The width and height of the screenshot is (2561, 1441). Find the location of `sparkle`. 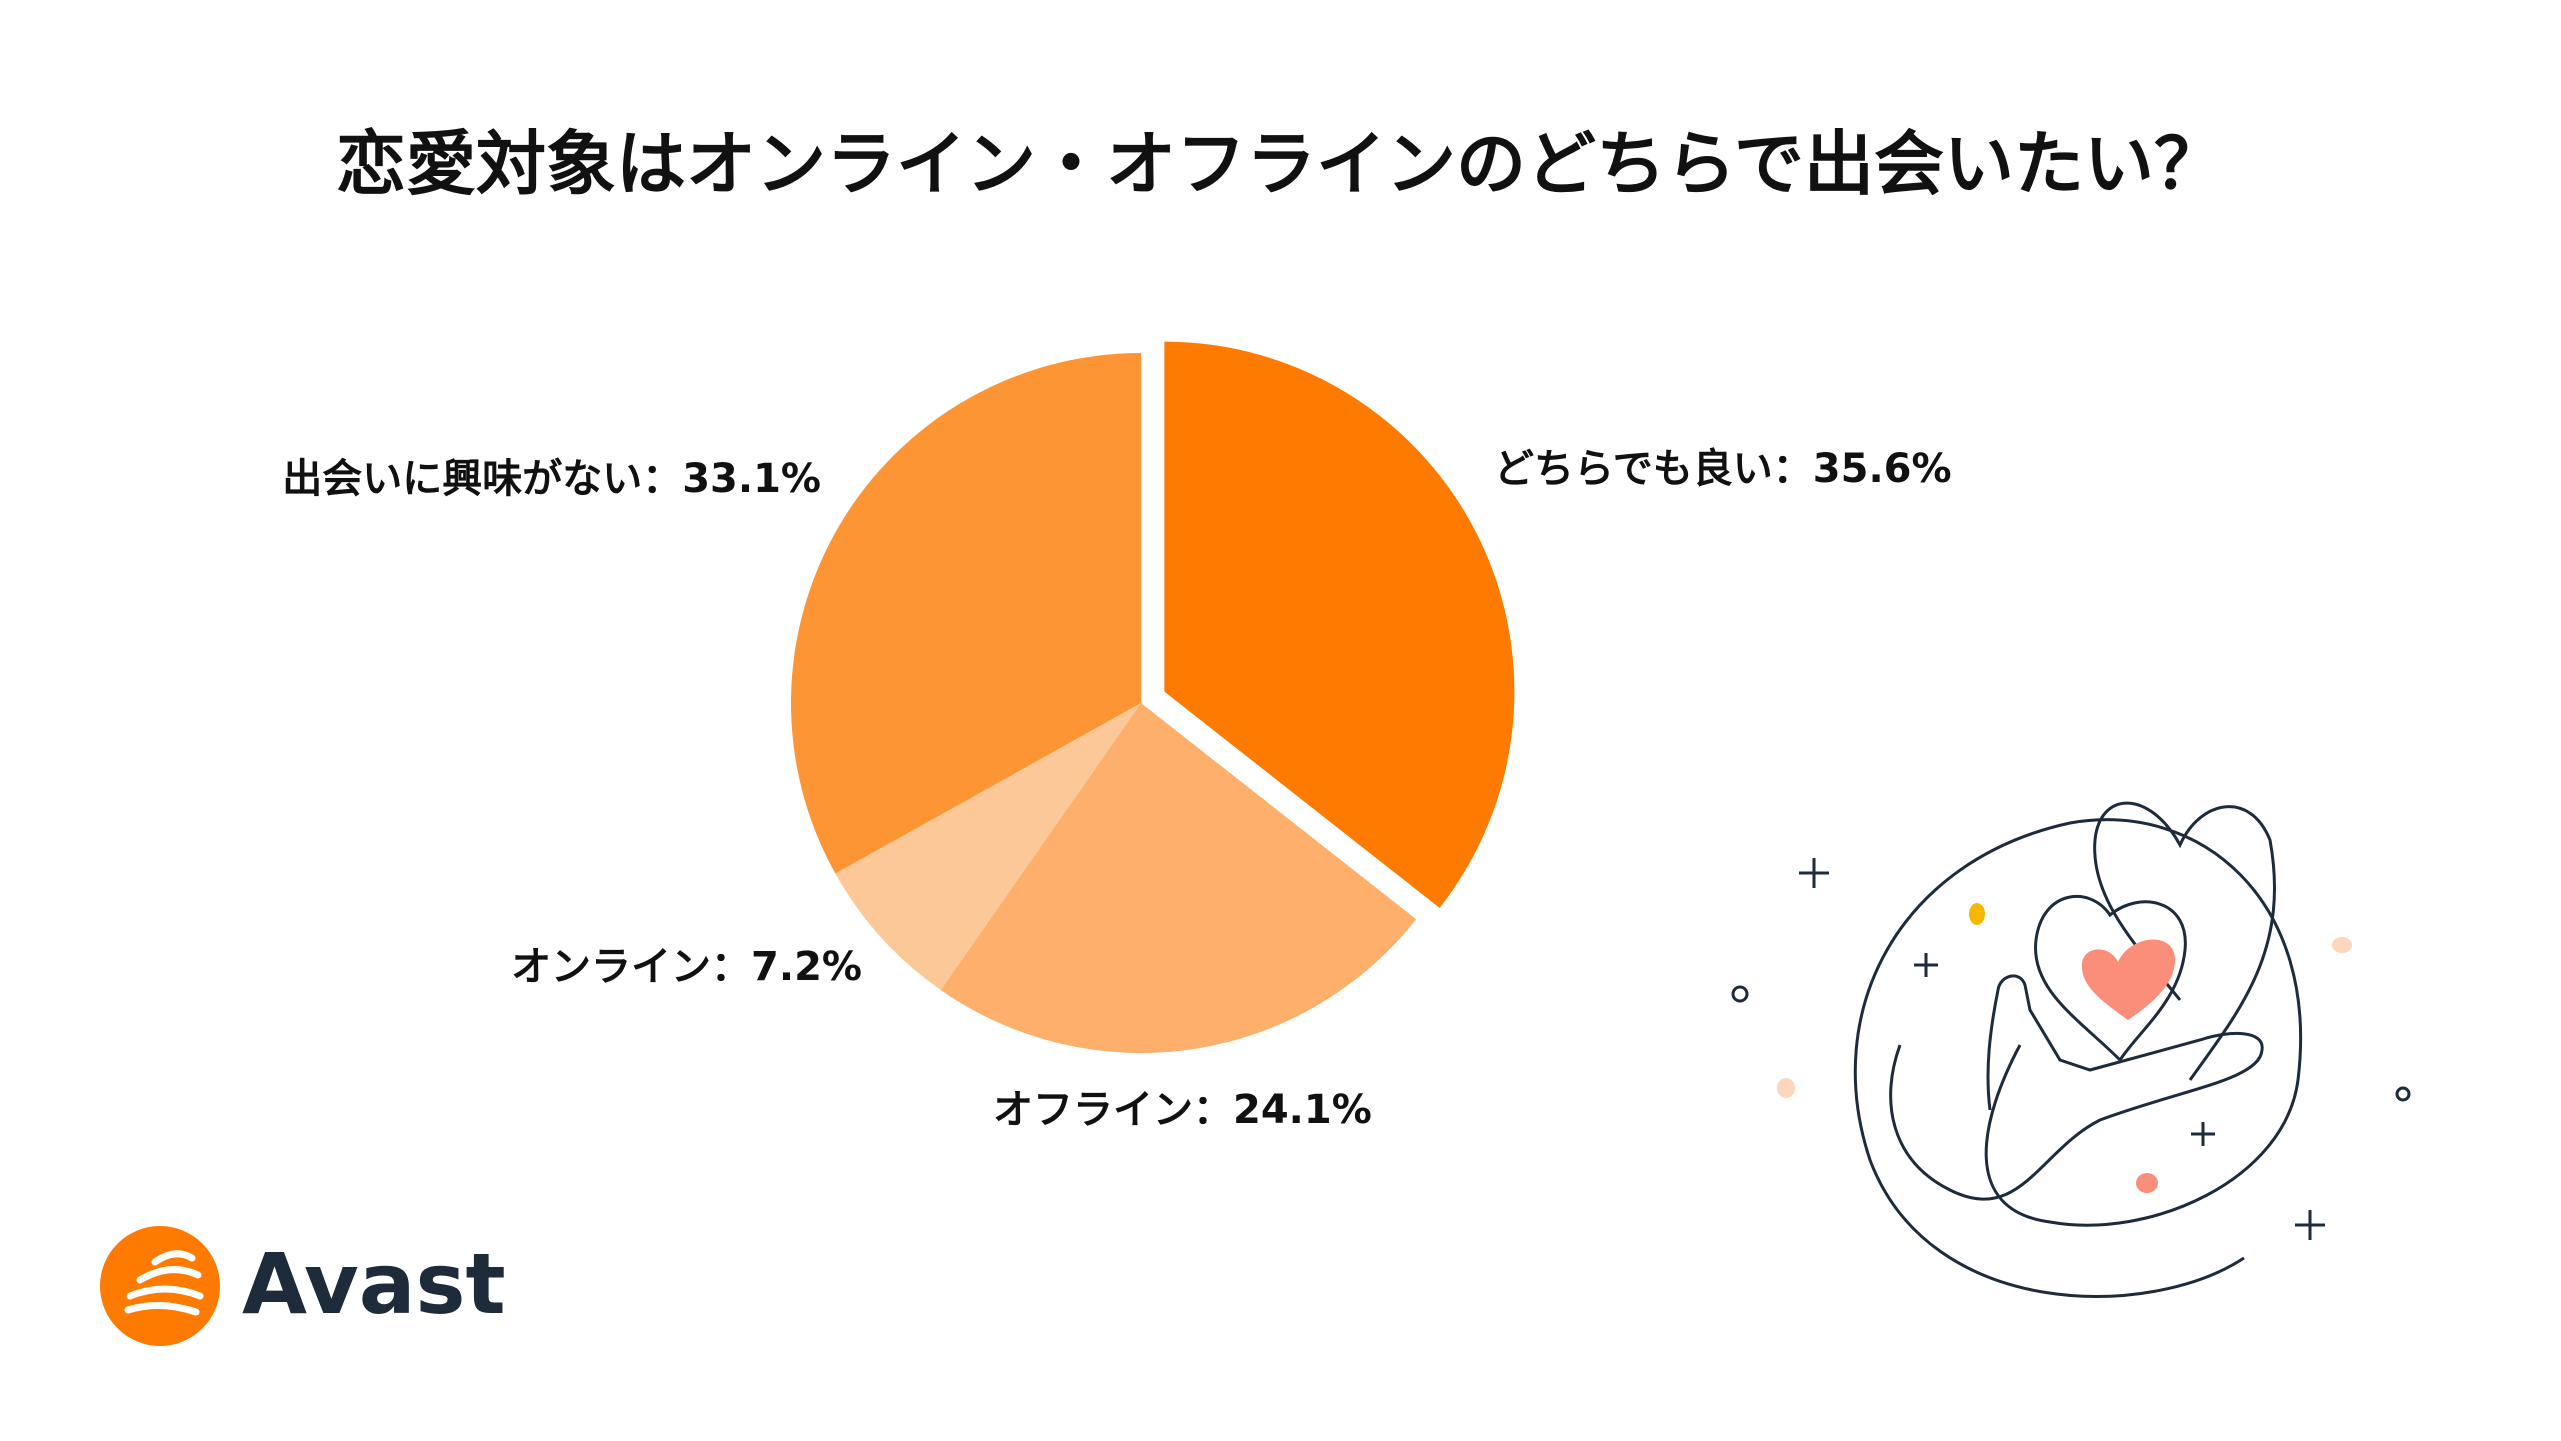

sparkle is located at coordinates (2062, 1049).